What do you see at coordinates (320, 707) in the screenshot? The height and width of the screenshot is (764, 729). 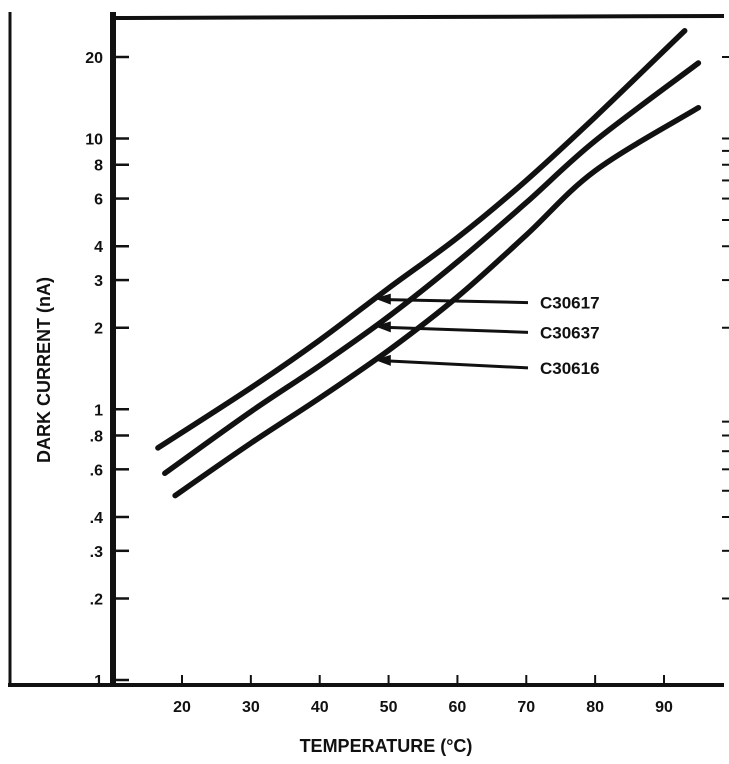 I see `x-tick-label: 40` at bounding box center [320, 707].